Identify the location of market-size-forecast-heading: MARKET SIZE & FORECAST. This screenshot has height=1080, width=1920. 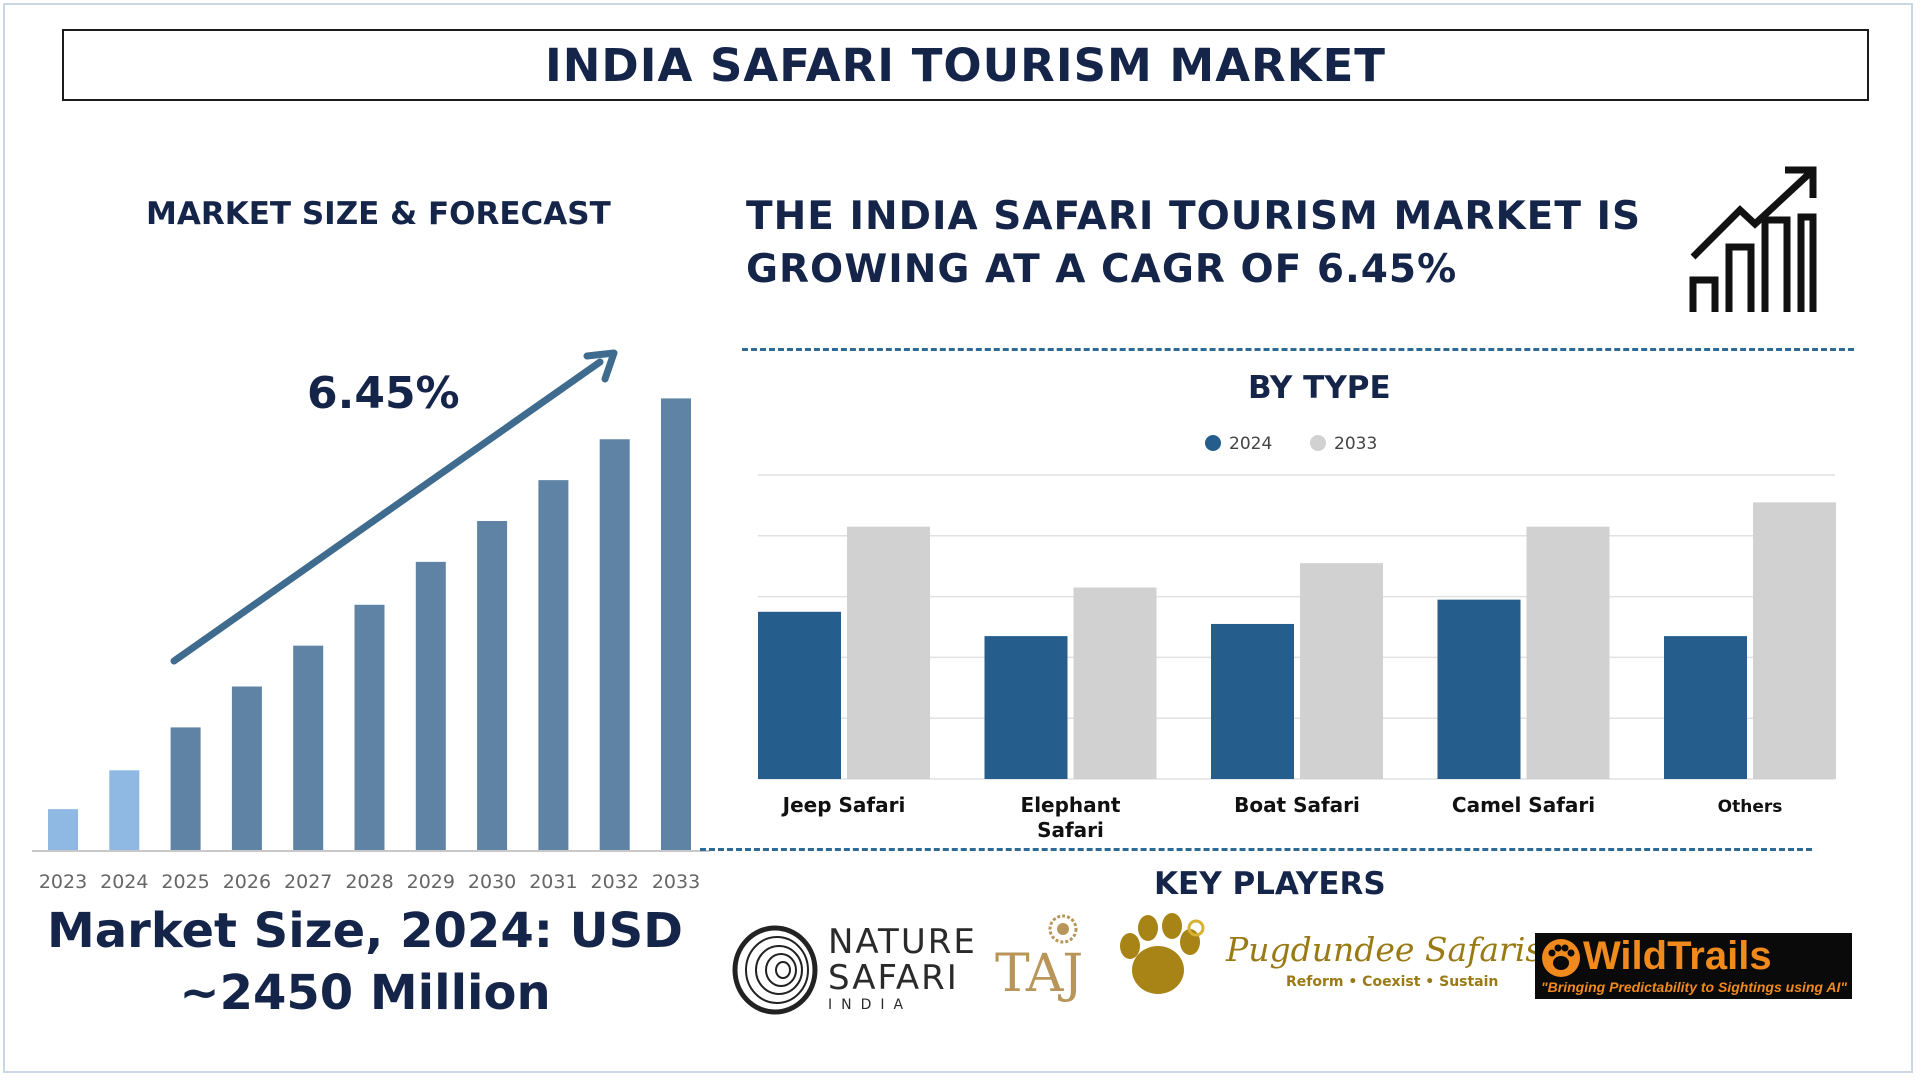
(378, 214).